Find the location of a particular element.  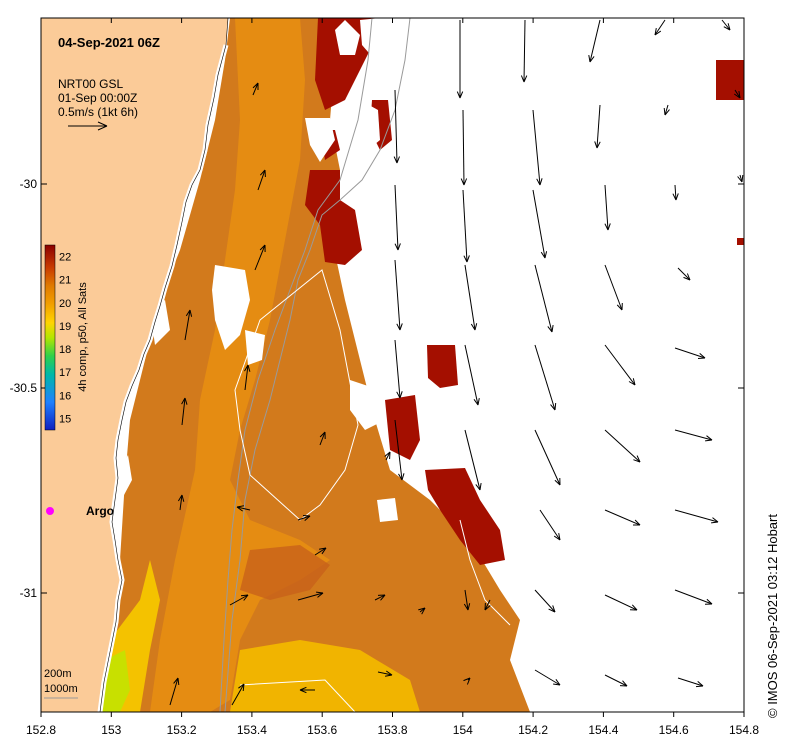

sst-field-yellow-patch is located at coordinates (325, 676).